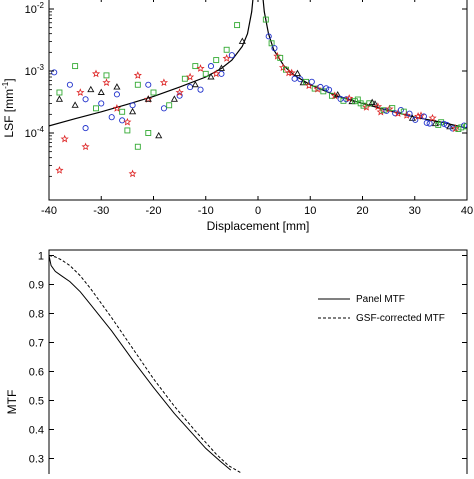  I want to click on mtf-y-tick-label: 1, so click(41, 257).